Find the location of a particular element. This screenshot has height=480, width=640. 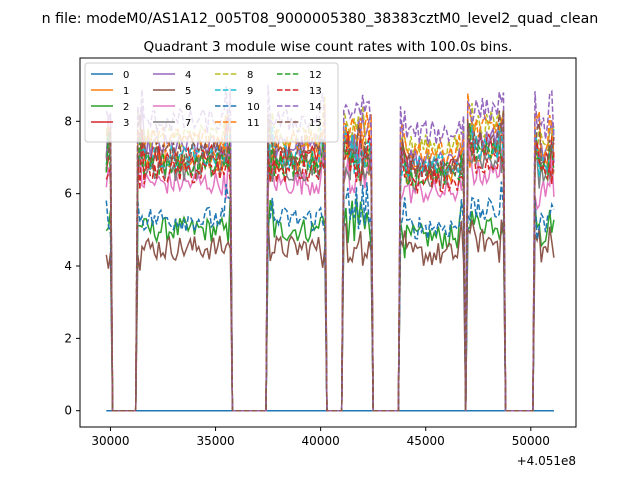

legend-label-9: 9 is located at coordinates (250, 91).